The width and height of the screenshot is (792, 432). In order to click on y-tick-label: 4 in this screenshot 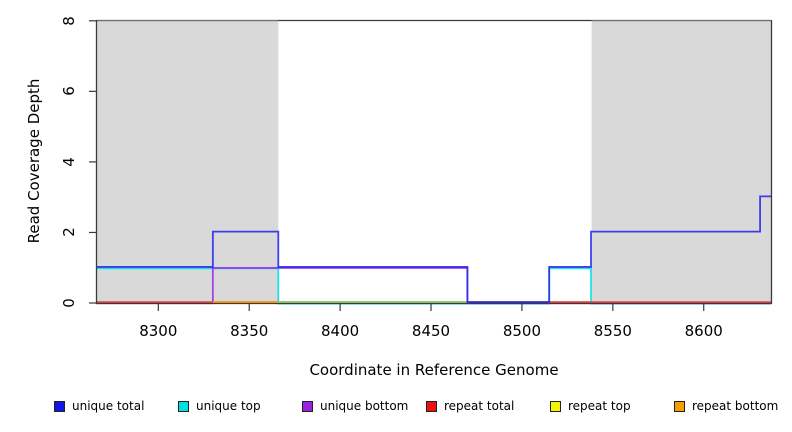, I will do `click(69, 162)`.